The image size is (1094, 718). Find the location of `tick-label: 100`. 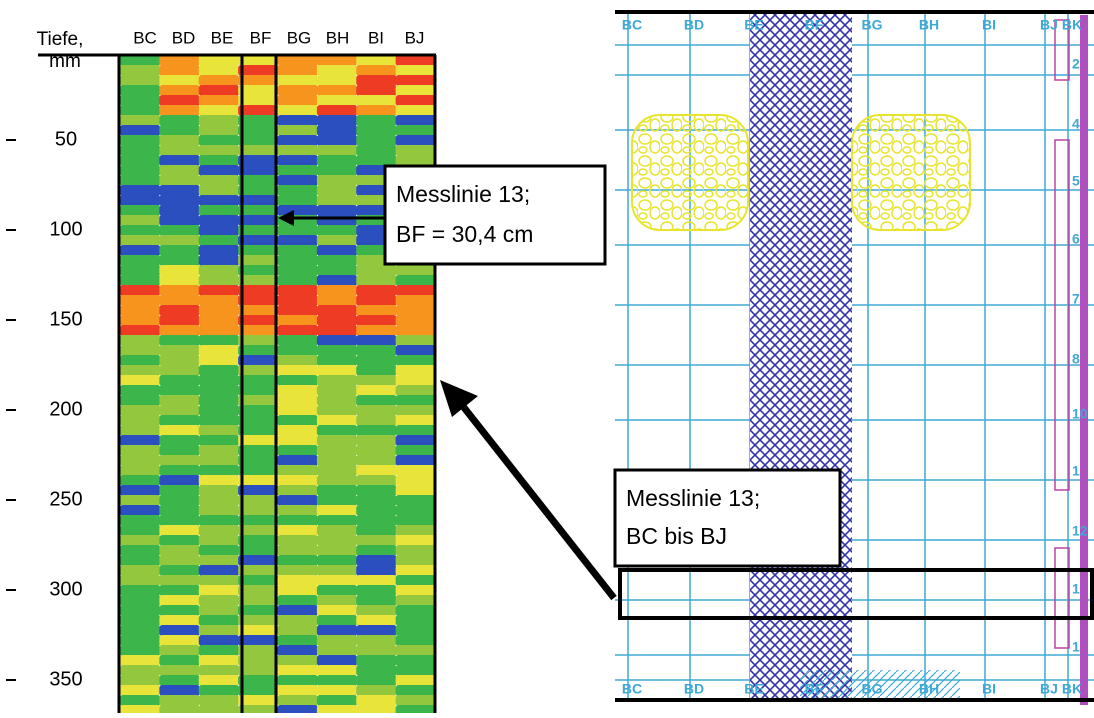

tick-label: 100 is located at coordinates (65, 229).